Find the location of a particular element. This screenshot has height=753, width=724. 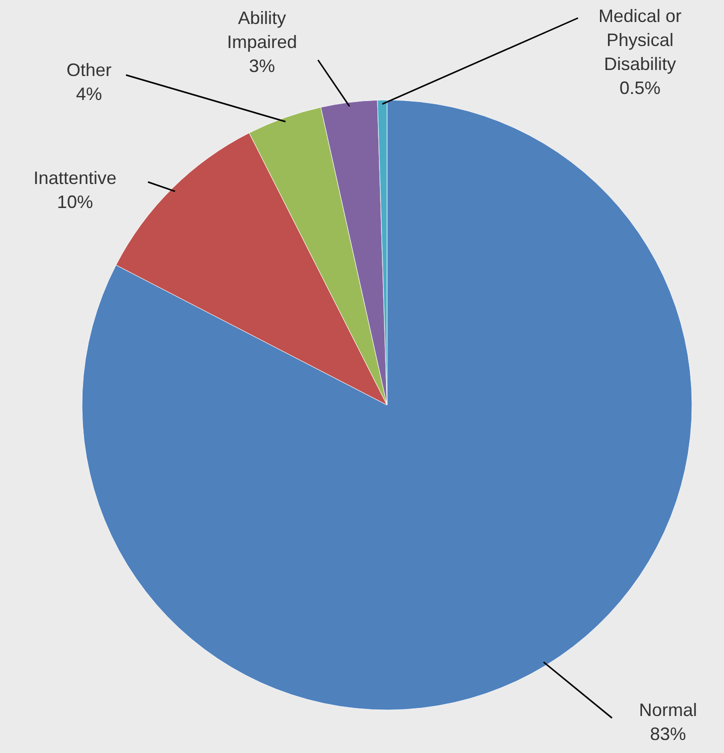

data-label: 4% is located at coordinates (89, 94).